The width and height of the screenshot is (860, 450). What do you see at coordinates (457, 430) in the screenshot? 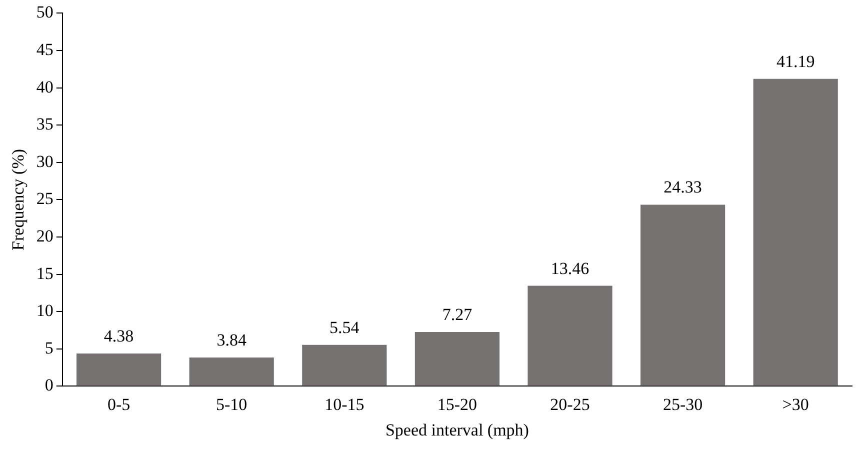
I see `x-axis-title: Speed interval (mph)` at bounding box center [457, 430].